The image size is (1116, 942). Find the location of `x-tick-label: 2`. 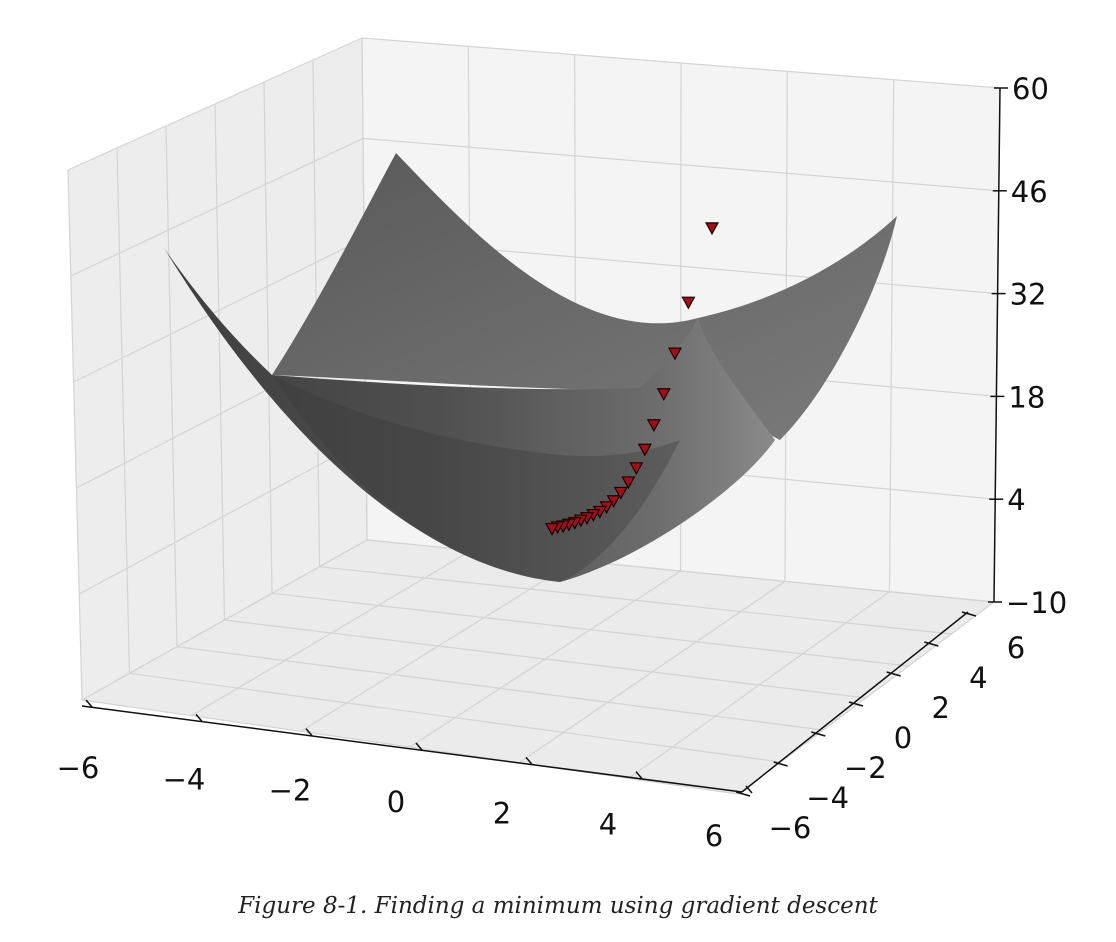

x-tick-label: 2 is located at coordinates (502, 813).